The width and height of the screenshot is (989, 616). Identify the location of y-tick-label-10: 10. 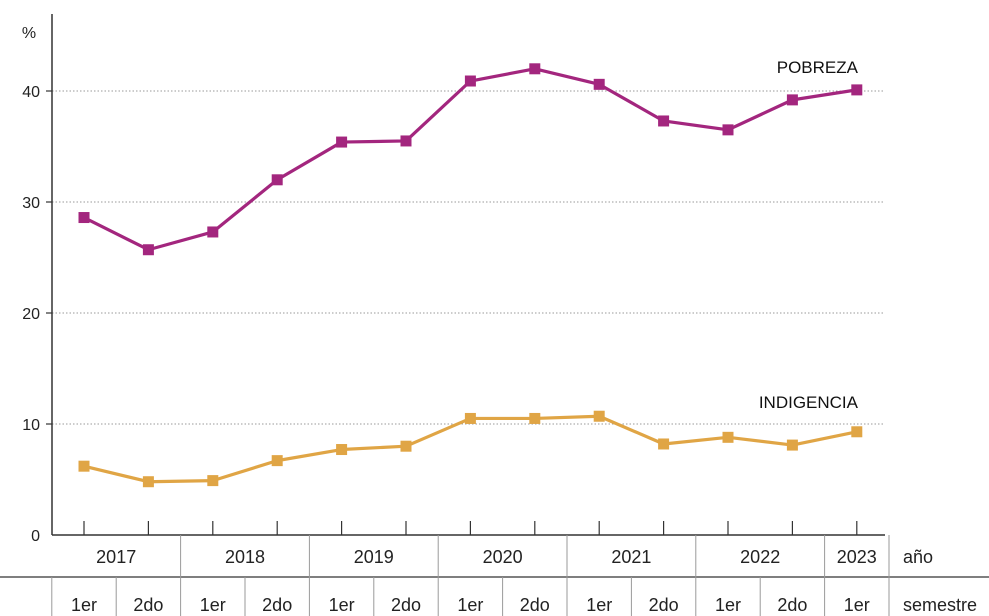
(31, 425).